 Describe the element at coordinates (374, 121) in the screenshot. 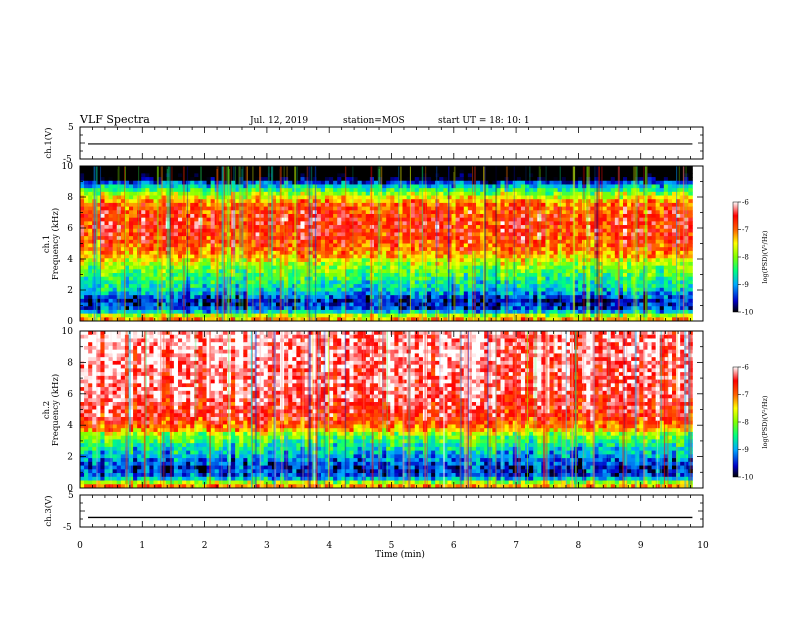

I see `station-label: station=MOS` at that location.